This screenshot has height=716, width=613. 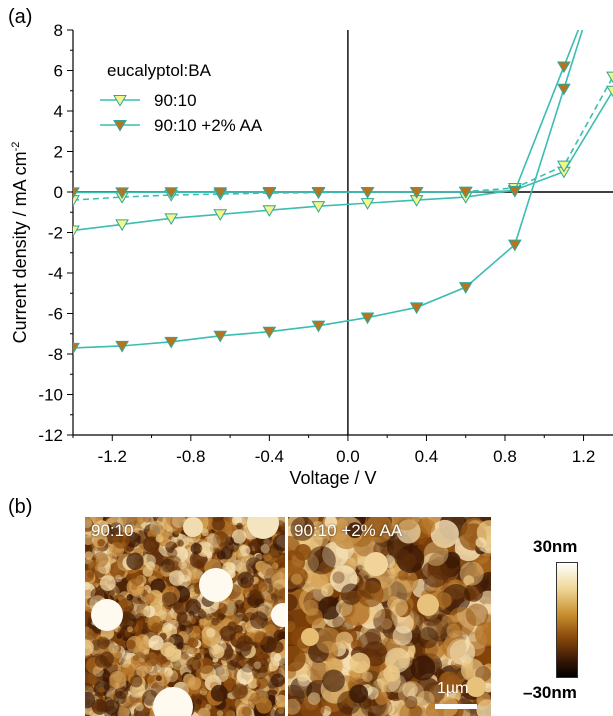 I want to click on y-tick-label: 4, so click(x=58, y=111).